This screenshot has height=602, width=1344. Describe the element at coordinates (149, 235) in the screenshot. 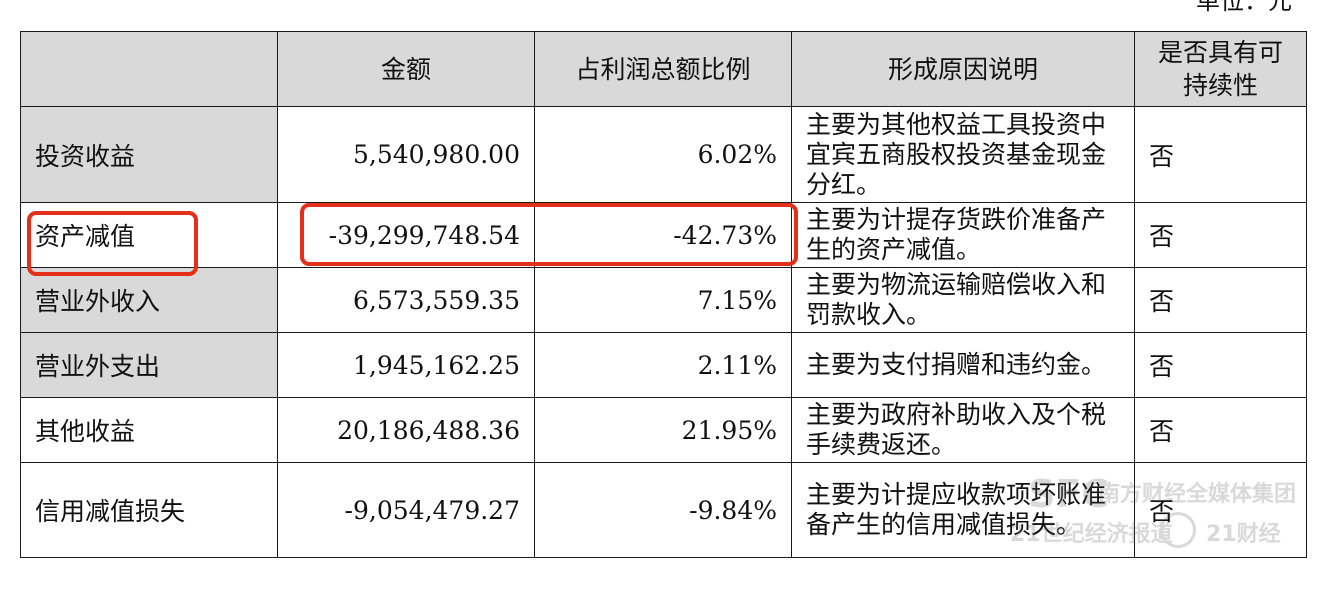

I see `row-item: 资产减值` at that location.